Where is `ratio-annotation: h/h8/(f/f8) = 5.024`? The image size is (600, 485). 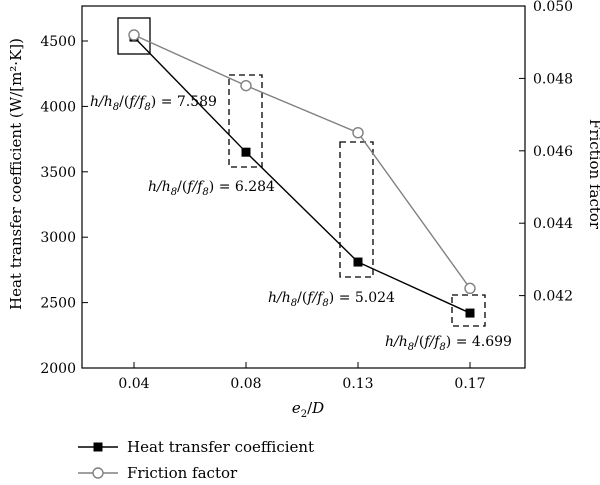 ratio-annotation: h/h8/(f/f8) = 5.024 is located at coordinates (331, 299).